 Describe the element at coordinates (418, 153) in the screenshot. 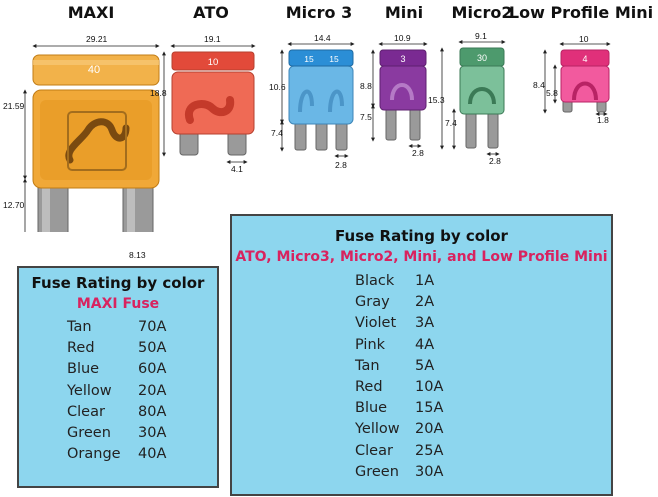

I see `dim-mini-blade-width: 2.8` at that location.